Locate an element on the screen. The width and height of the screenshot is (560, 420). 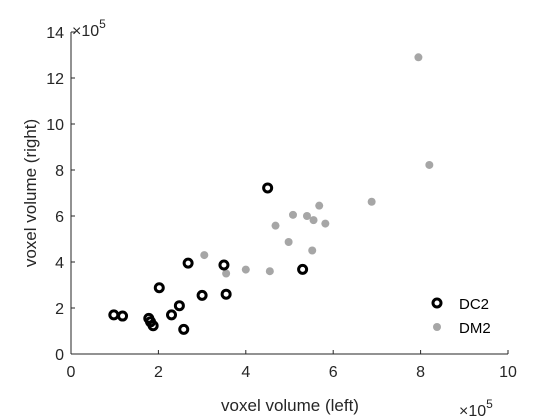
y-exponent-base: ×10 is located at coordinates (85, 31).